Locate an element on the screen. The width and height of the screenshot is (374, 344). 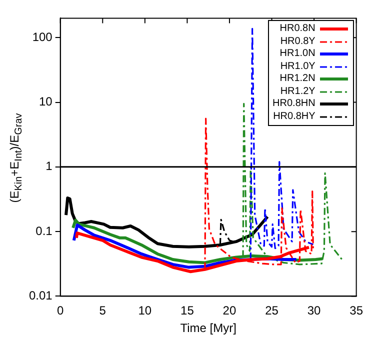
x-tick-label: 35 is located at coordinates (357, 311).